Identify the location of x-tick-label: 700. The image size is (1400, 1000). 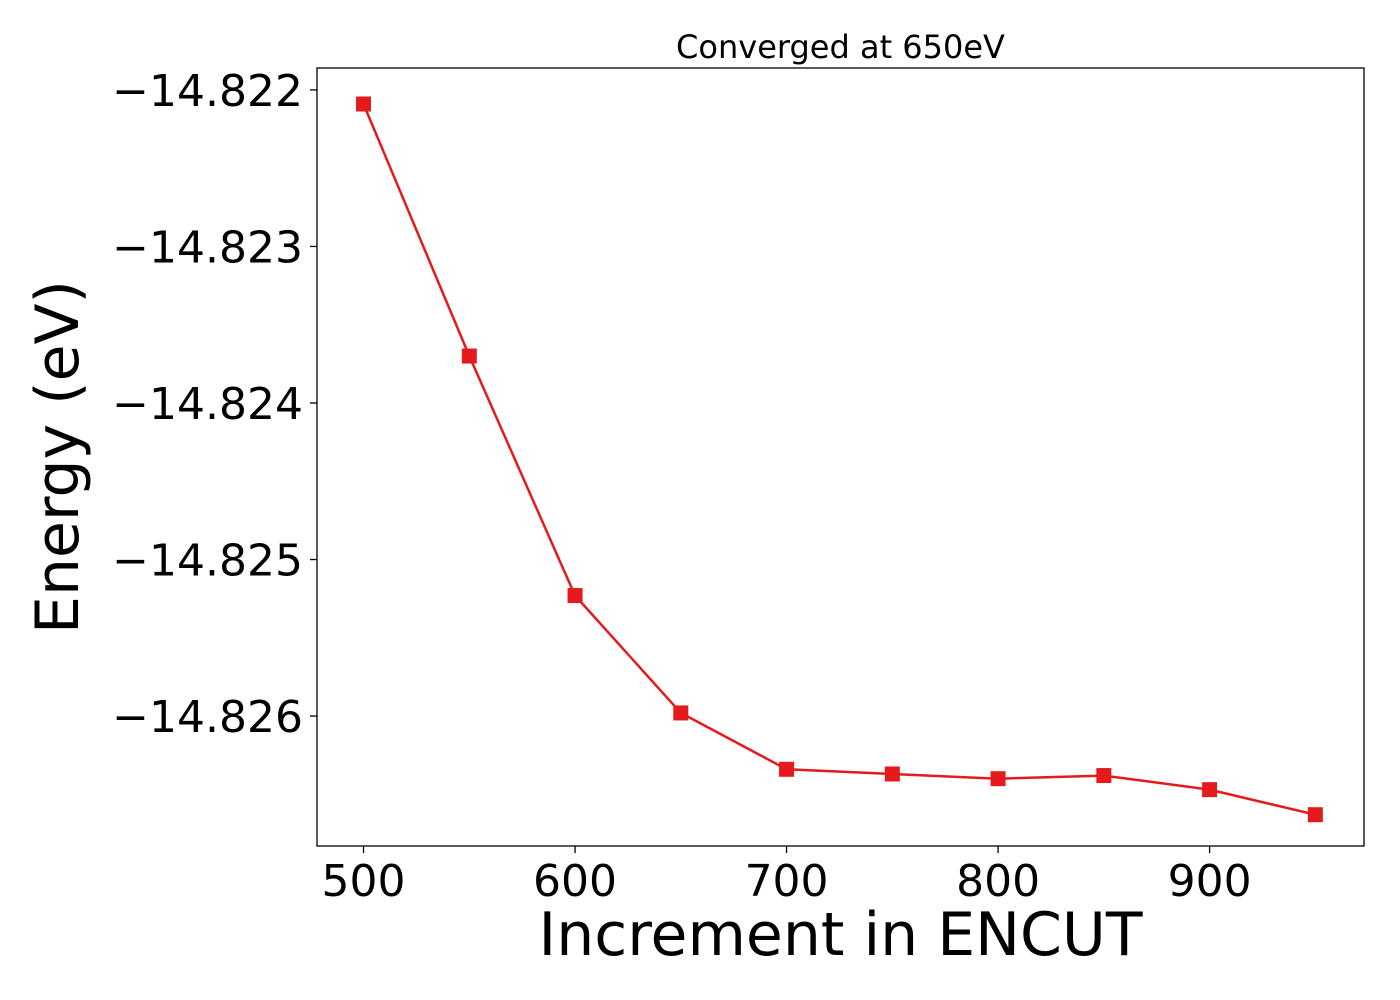
(787, 881).